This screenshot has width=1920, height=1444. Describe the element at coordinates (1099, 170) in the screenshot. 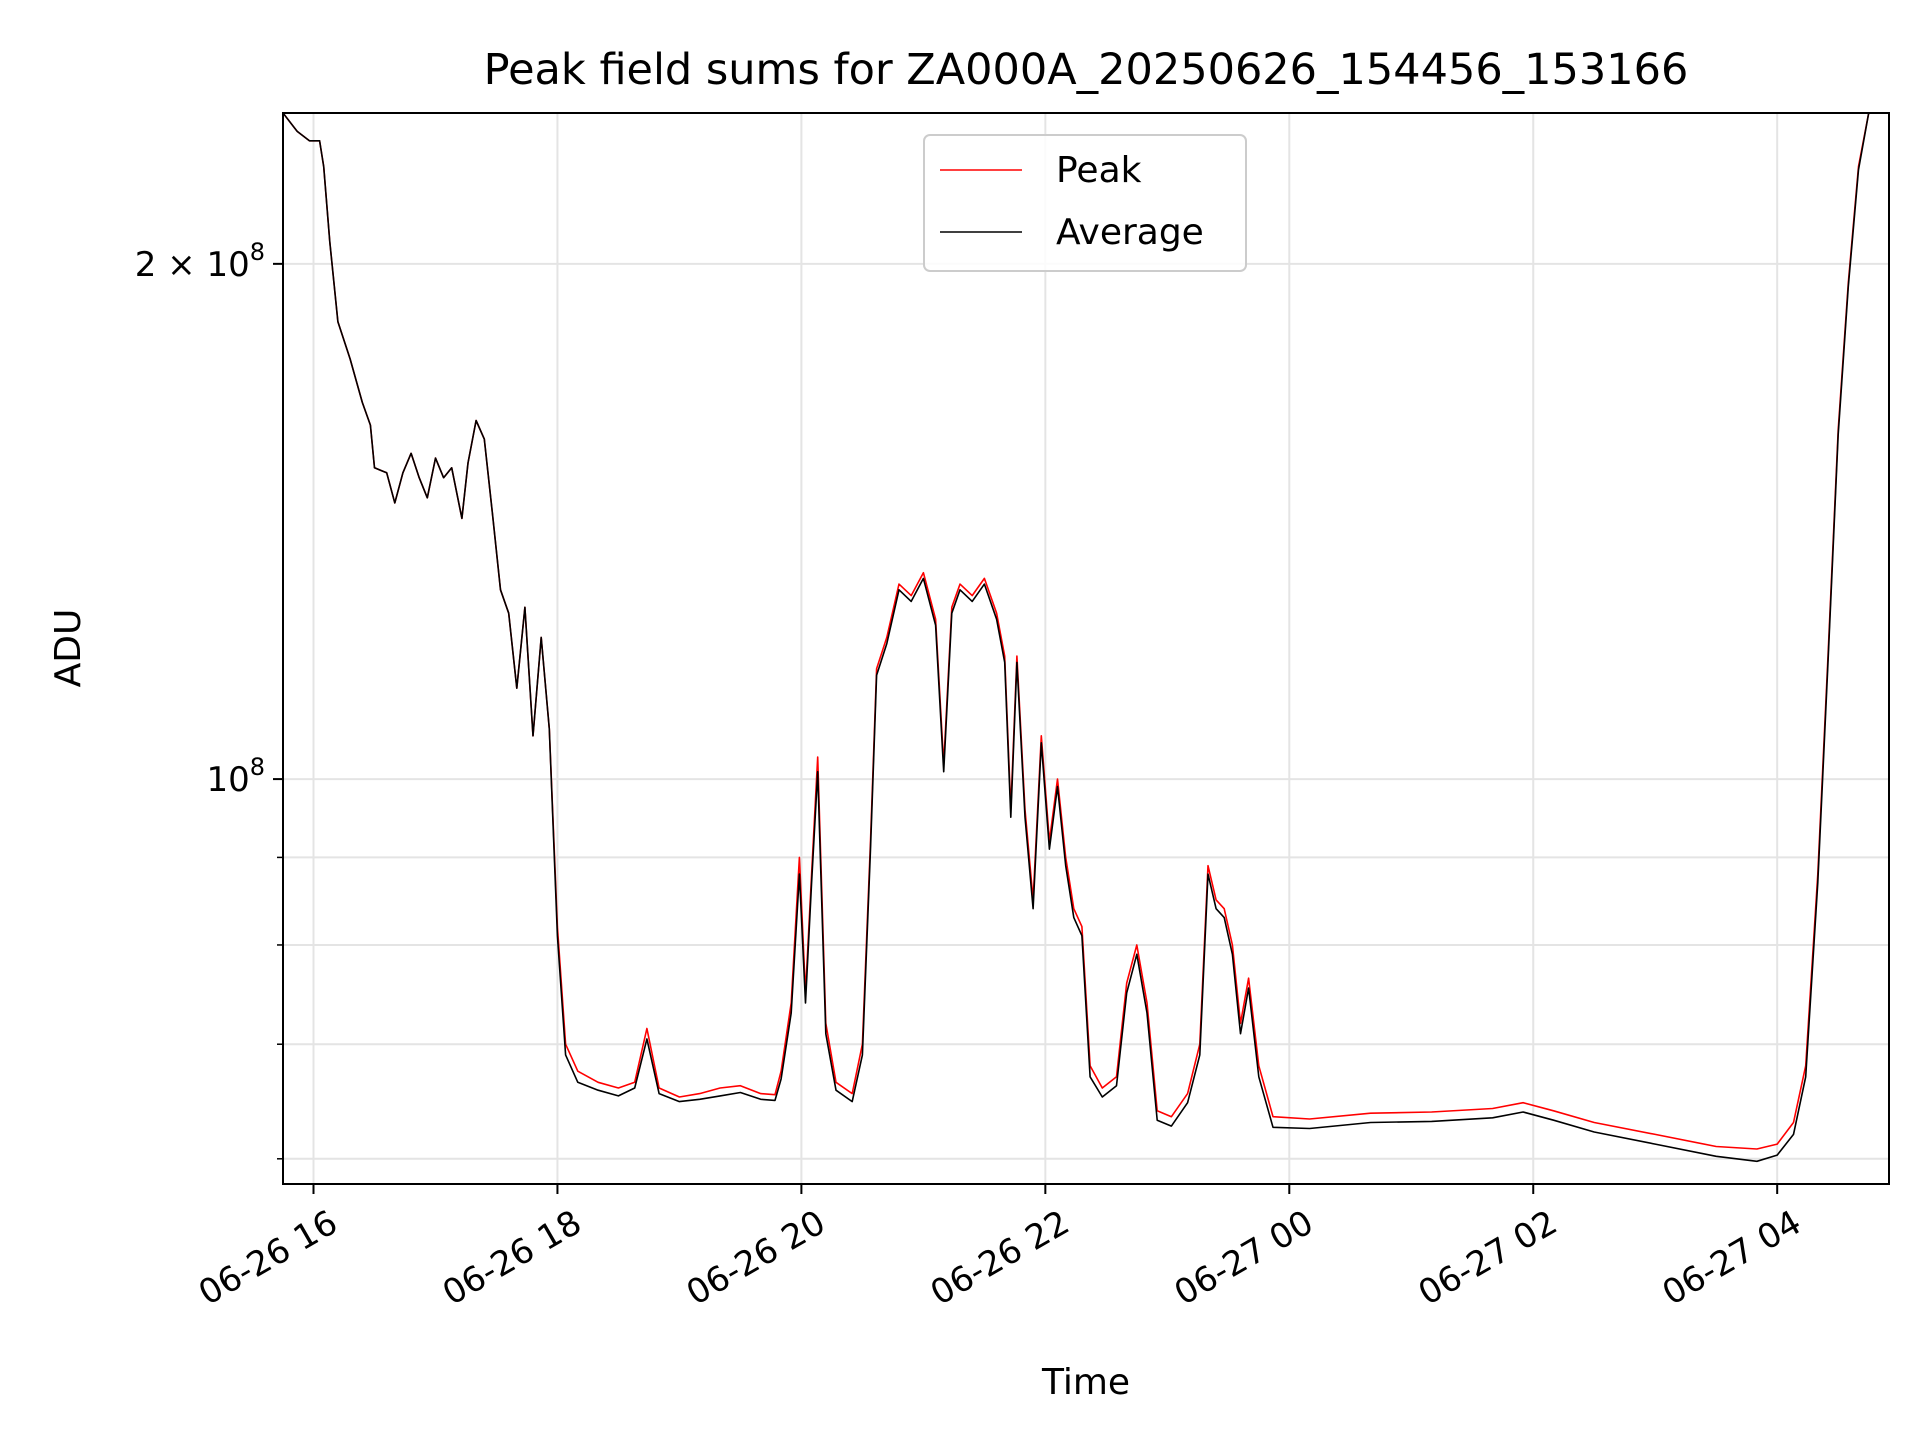

I see `legend-peak-label: Peak` at that location.